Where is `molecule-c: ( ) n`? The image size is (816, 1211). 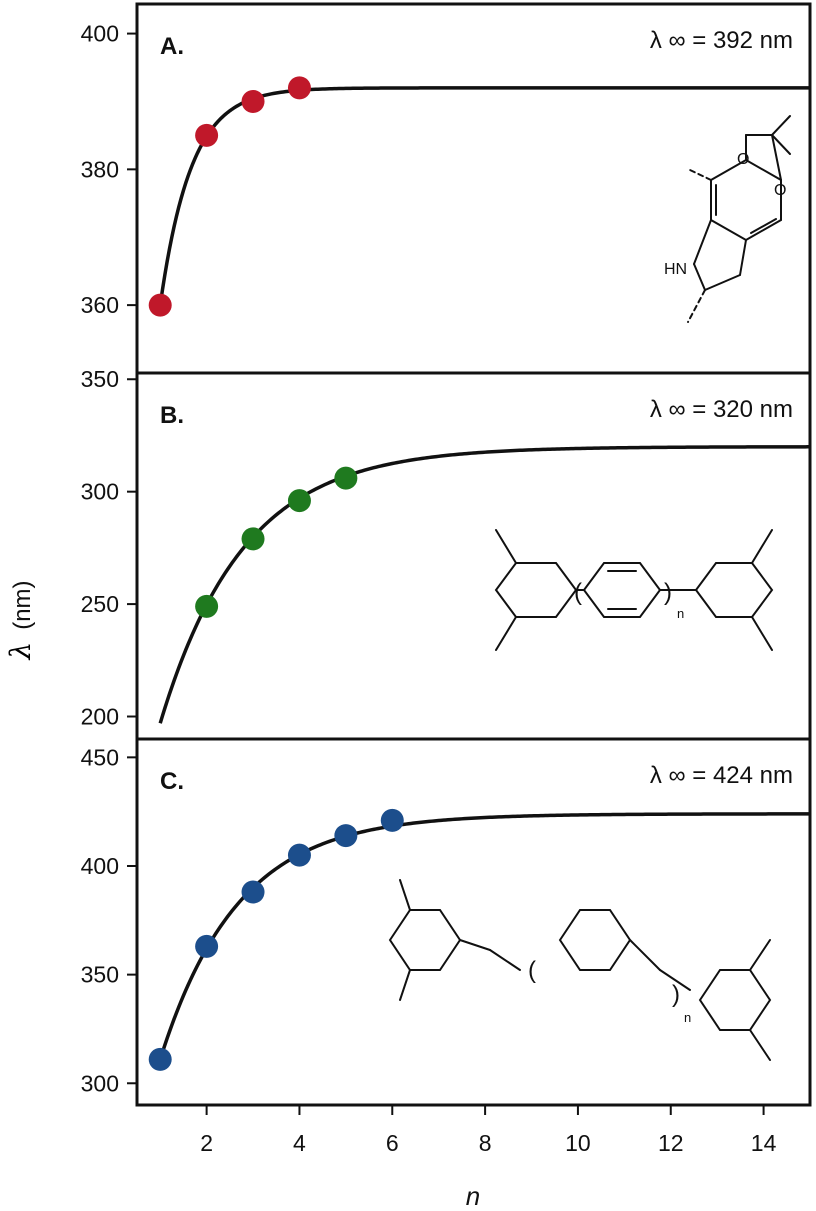 molecule-c: ( ) n is located at coordinates (580, 970).